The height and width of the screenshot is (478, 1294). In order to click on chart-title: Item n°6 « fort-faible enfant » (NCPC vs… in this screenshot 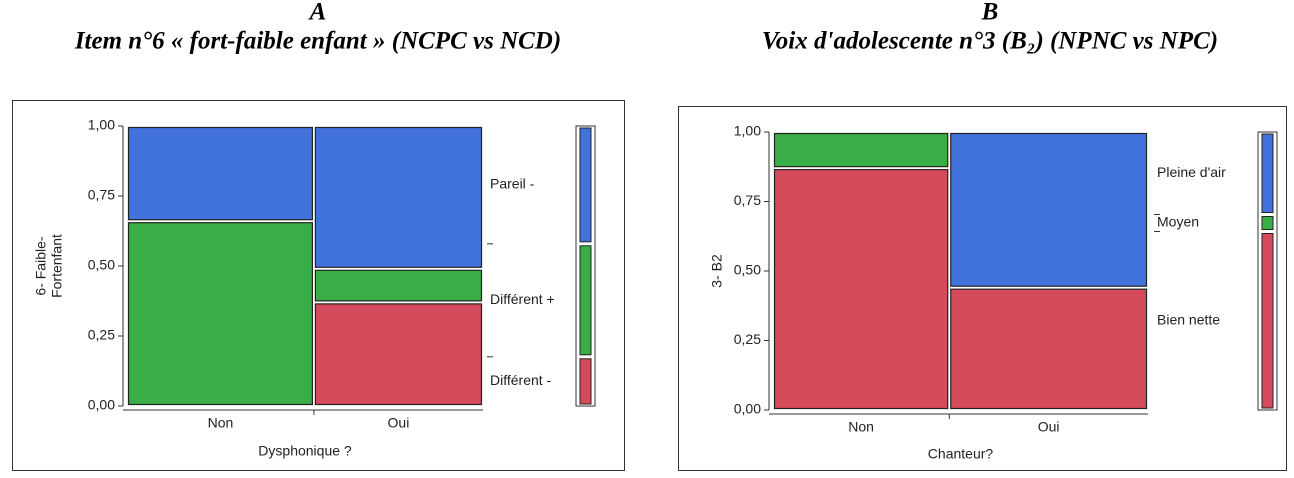, I will do `click(317, 41)`.